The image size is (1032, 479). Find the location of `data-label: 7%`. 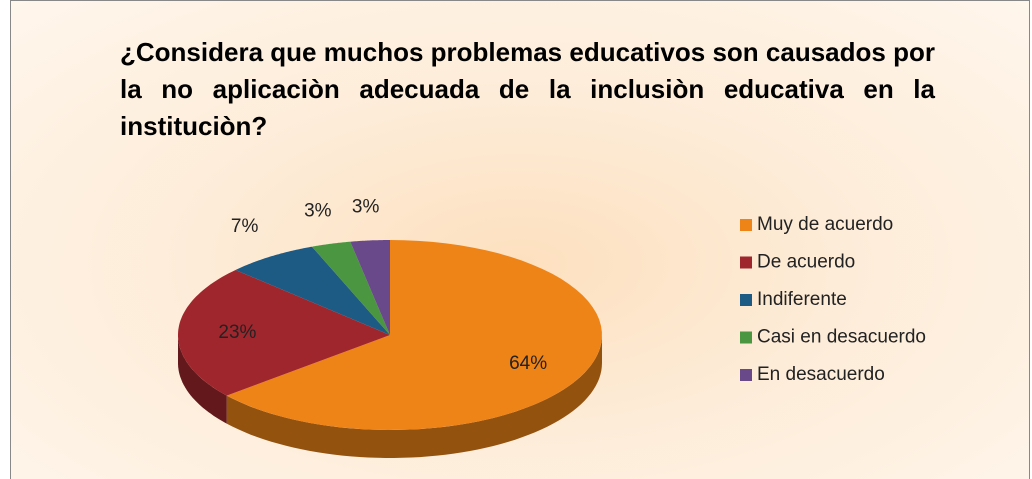

data-label: 7% is located at coordinates (245, 226).